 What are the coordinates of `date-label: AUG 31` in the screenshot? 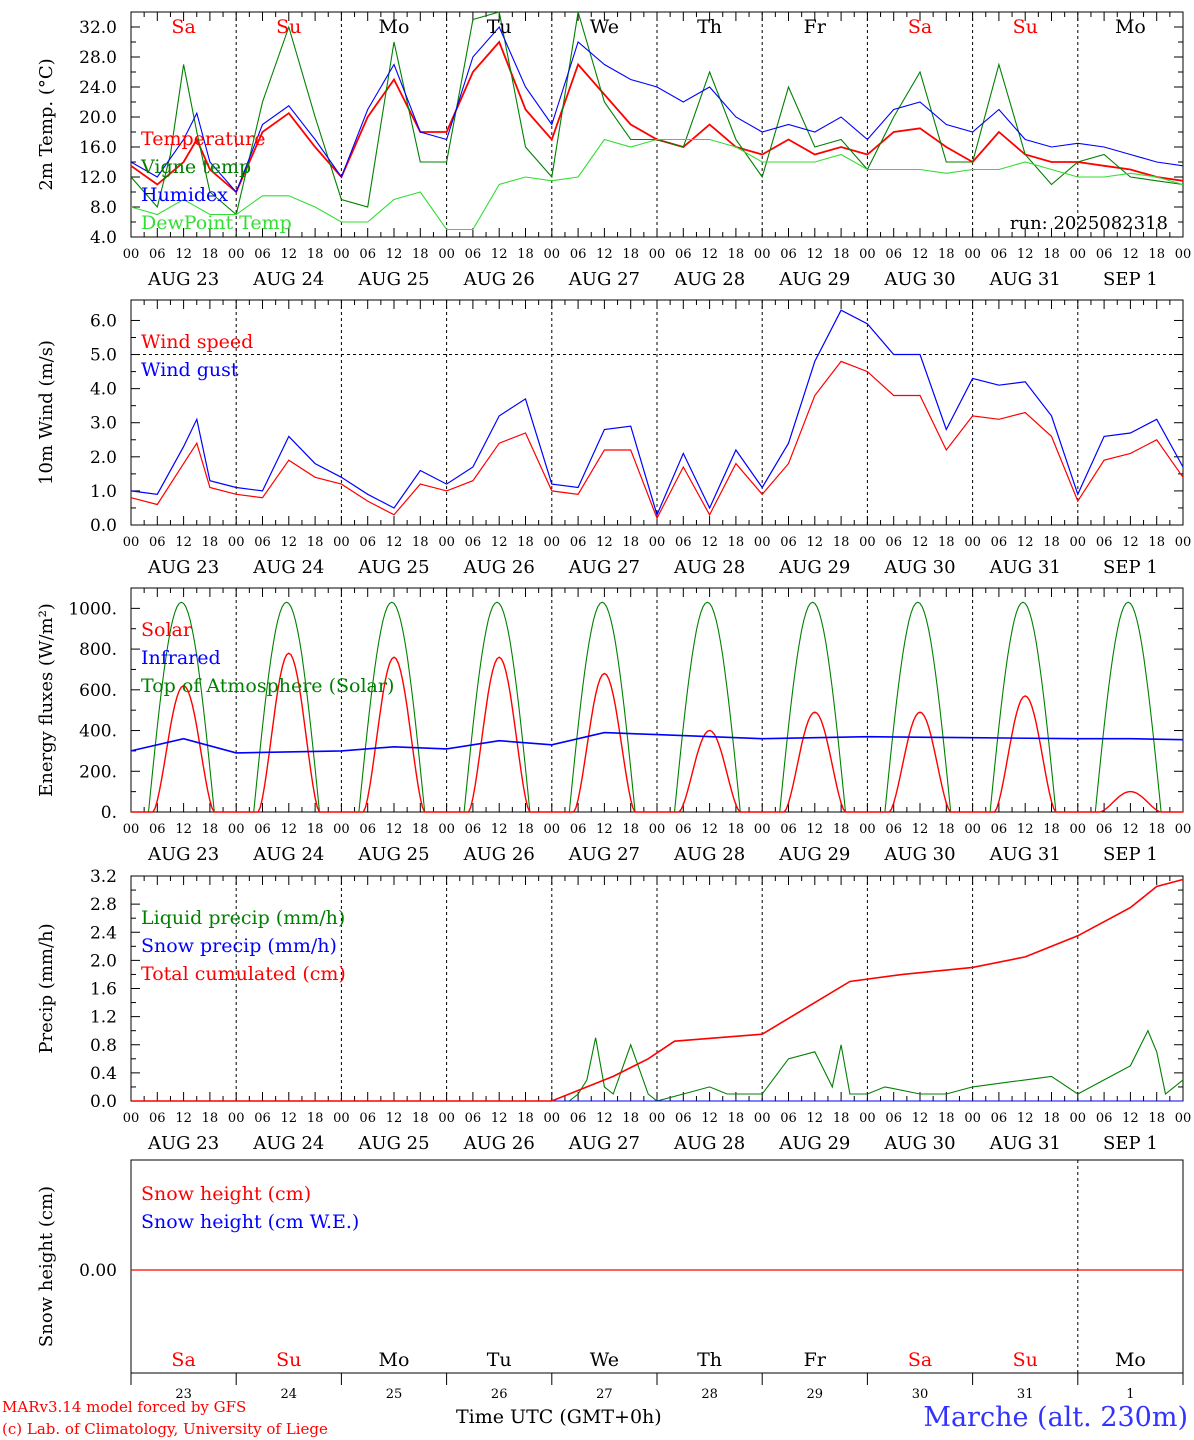 It's located at (1025, 567).